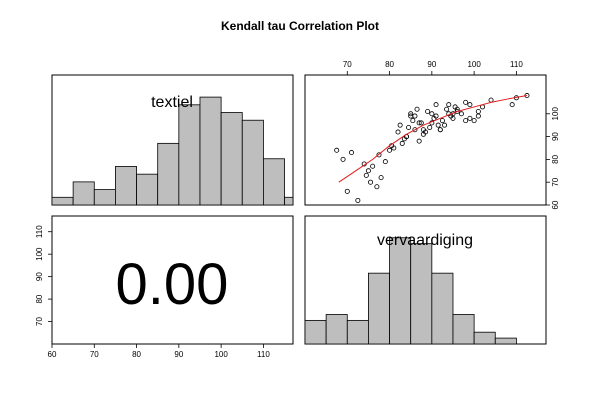 Image resolution: width=599 pixels, height=400 pixels. I want to click on right-axis-tick-label: 60, so click(555, 204).